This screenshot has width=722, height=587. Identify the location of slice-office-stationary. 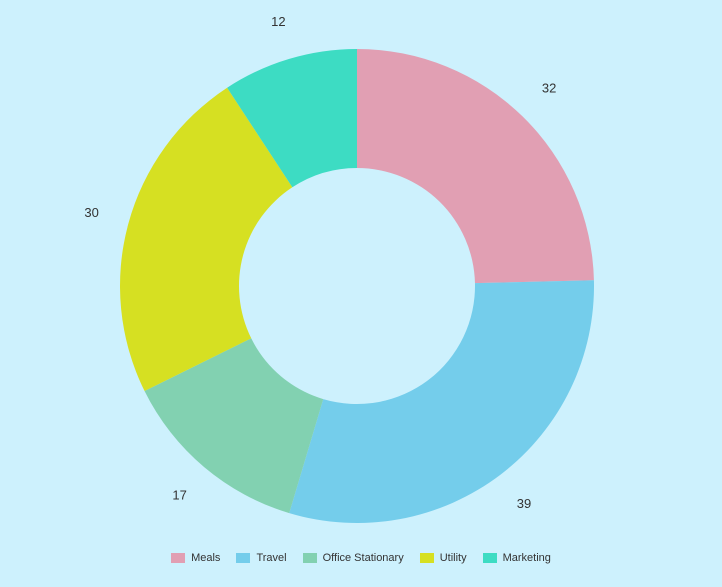
(234, 426).